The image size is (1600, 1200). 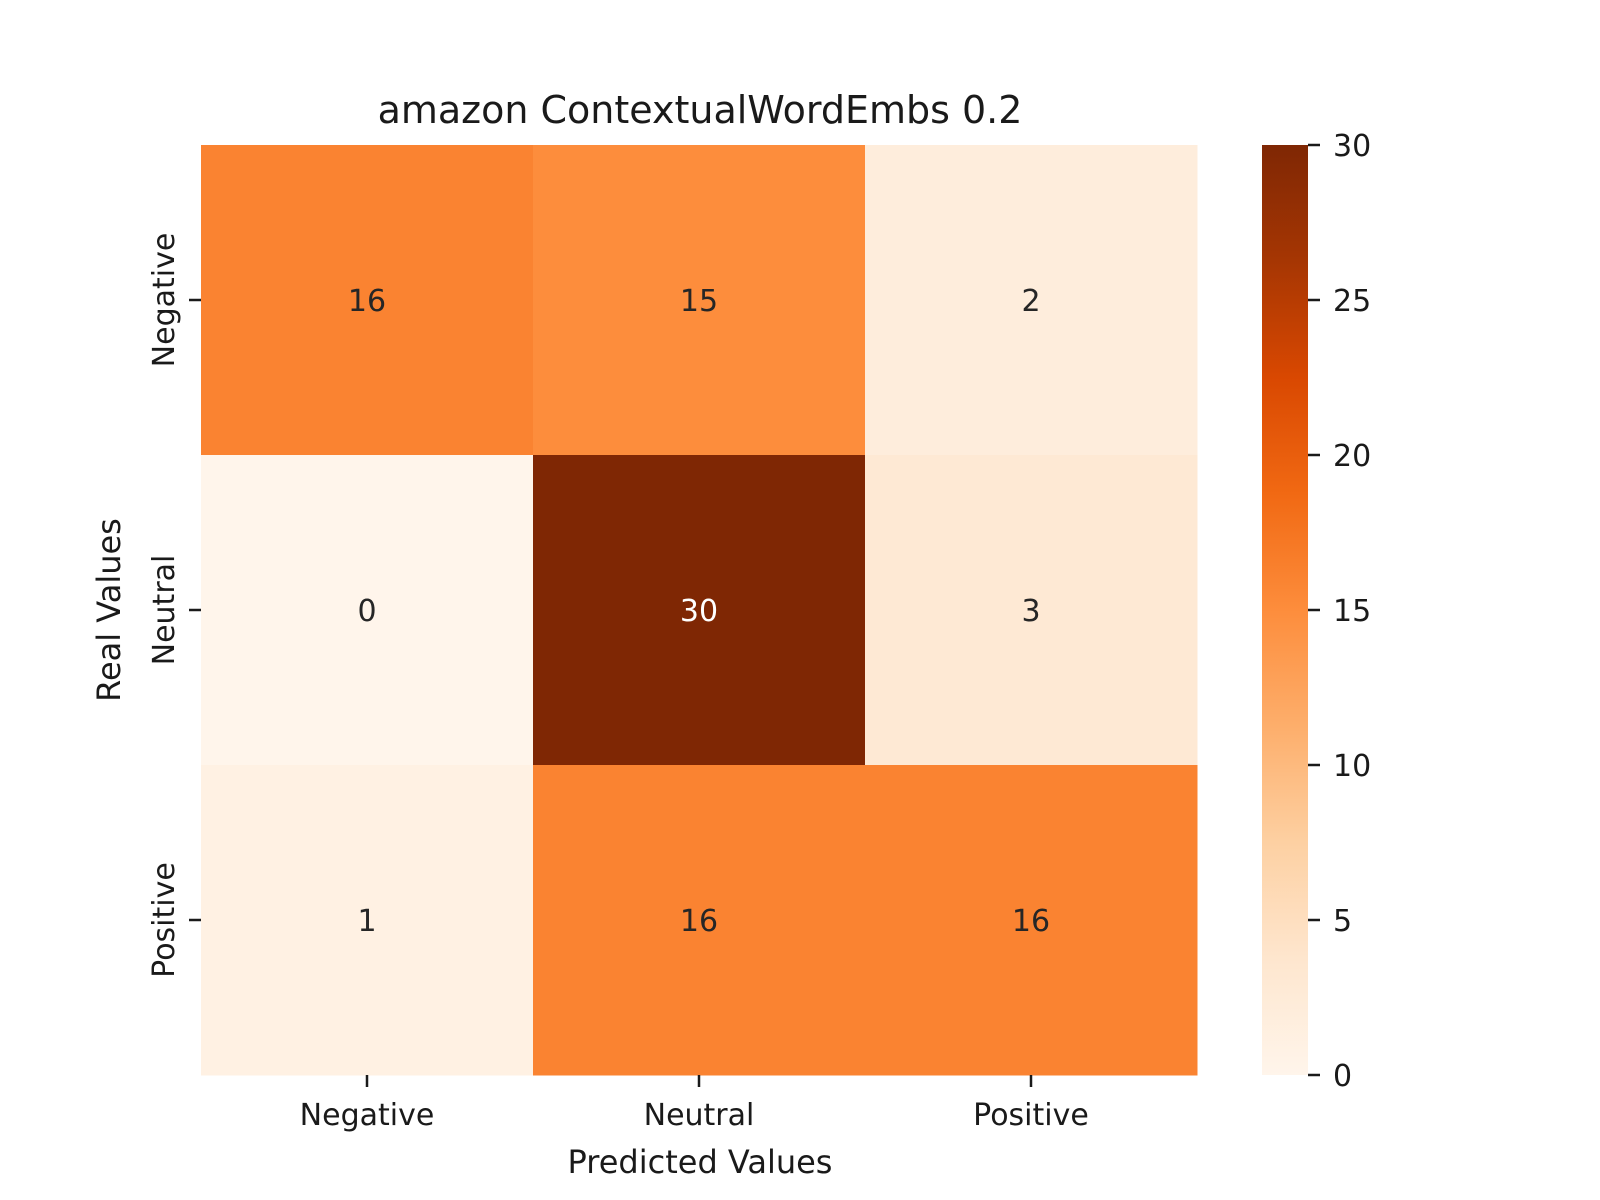 What do you see at coordinates (164, 920) in the screenshot?
I see `y-tick-label-2: Positive` at bounding box center [164, 920].